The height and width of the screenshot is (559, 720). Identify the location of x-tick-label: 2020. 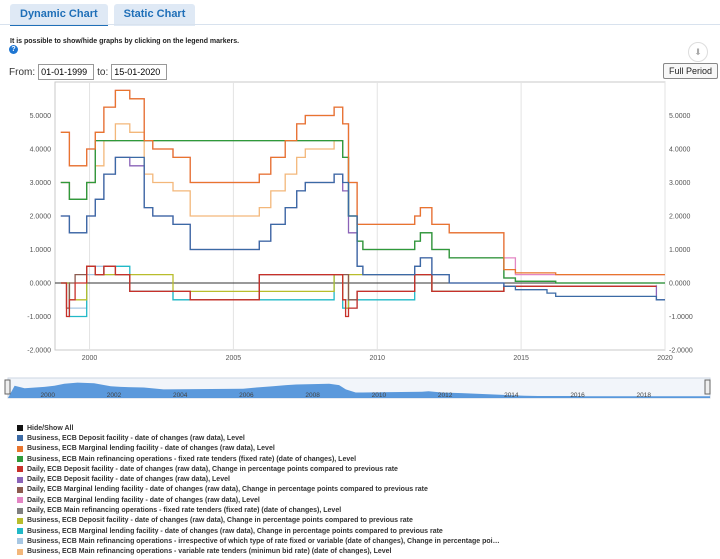
(665, 358).